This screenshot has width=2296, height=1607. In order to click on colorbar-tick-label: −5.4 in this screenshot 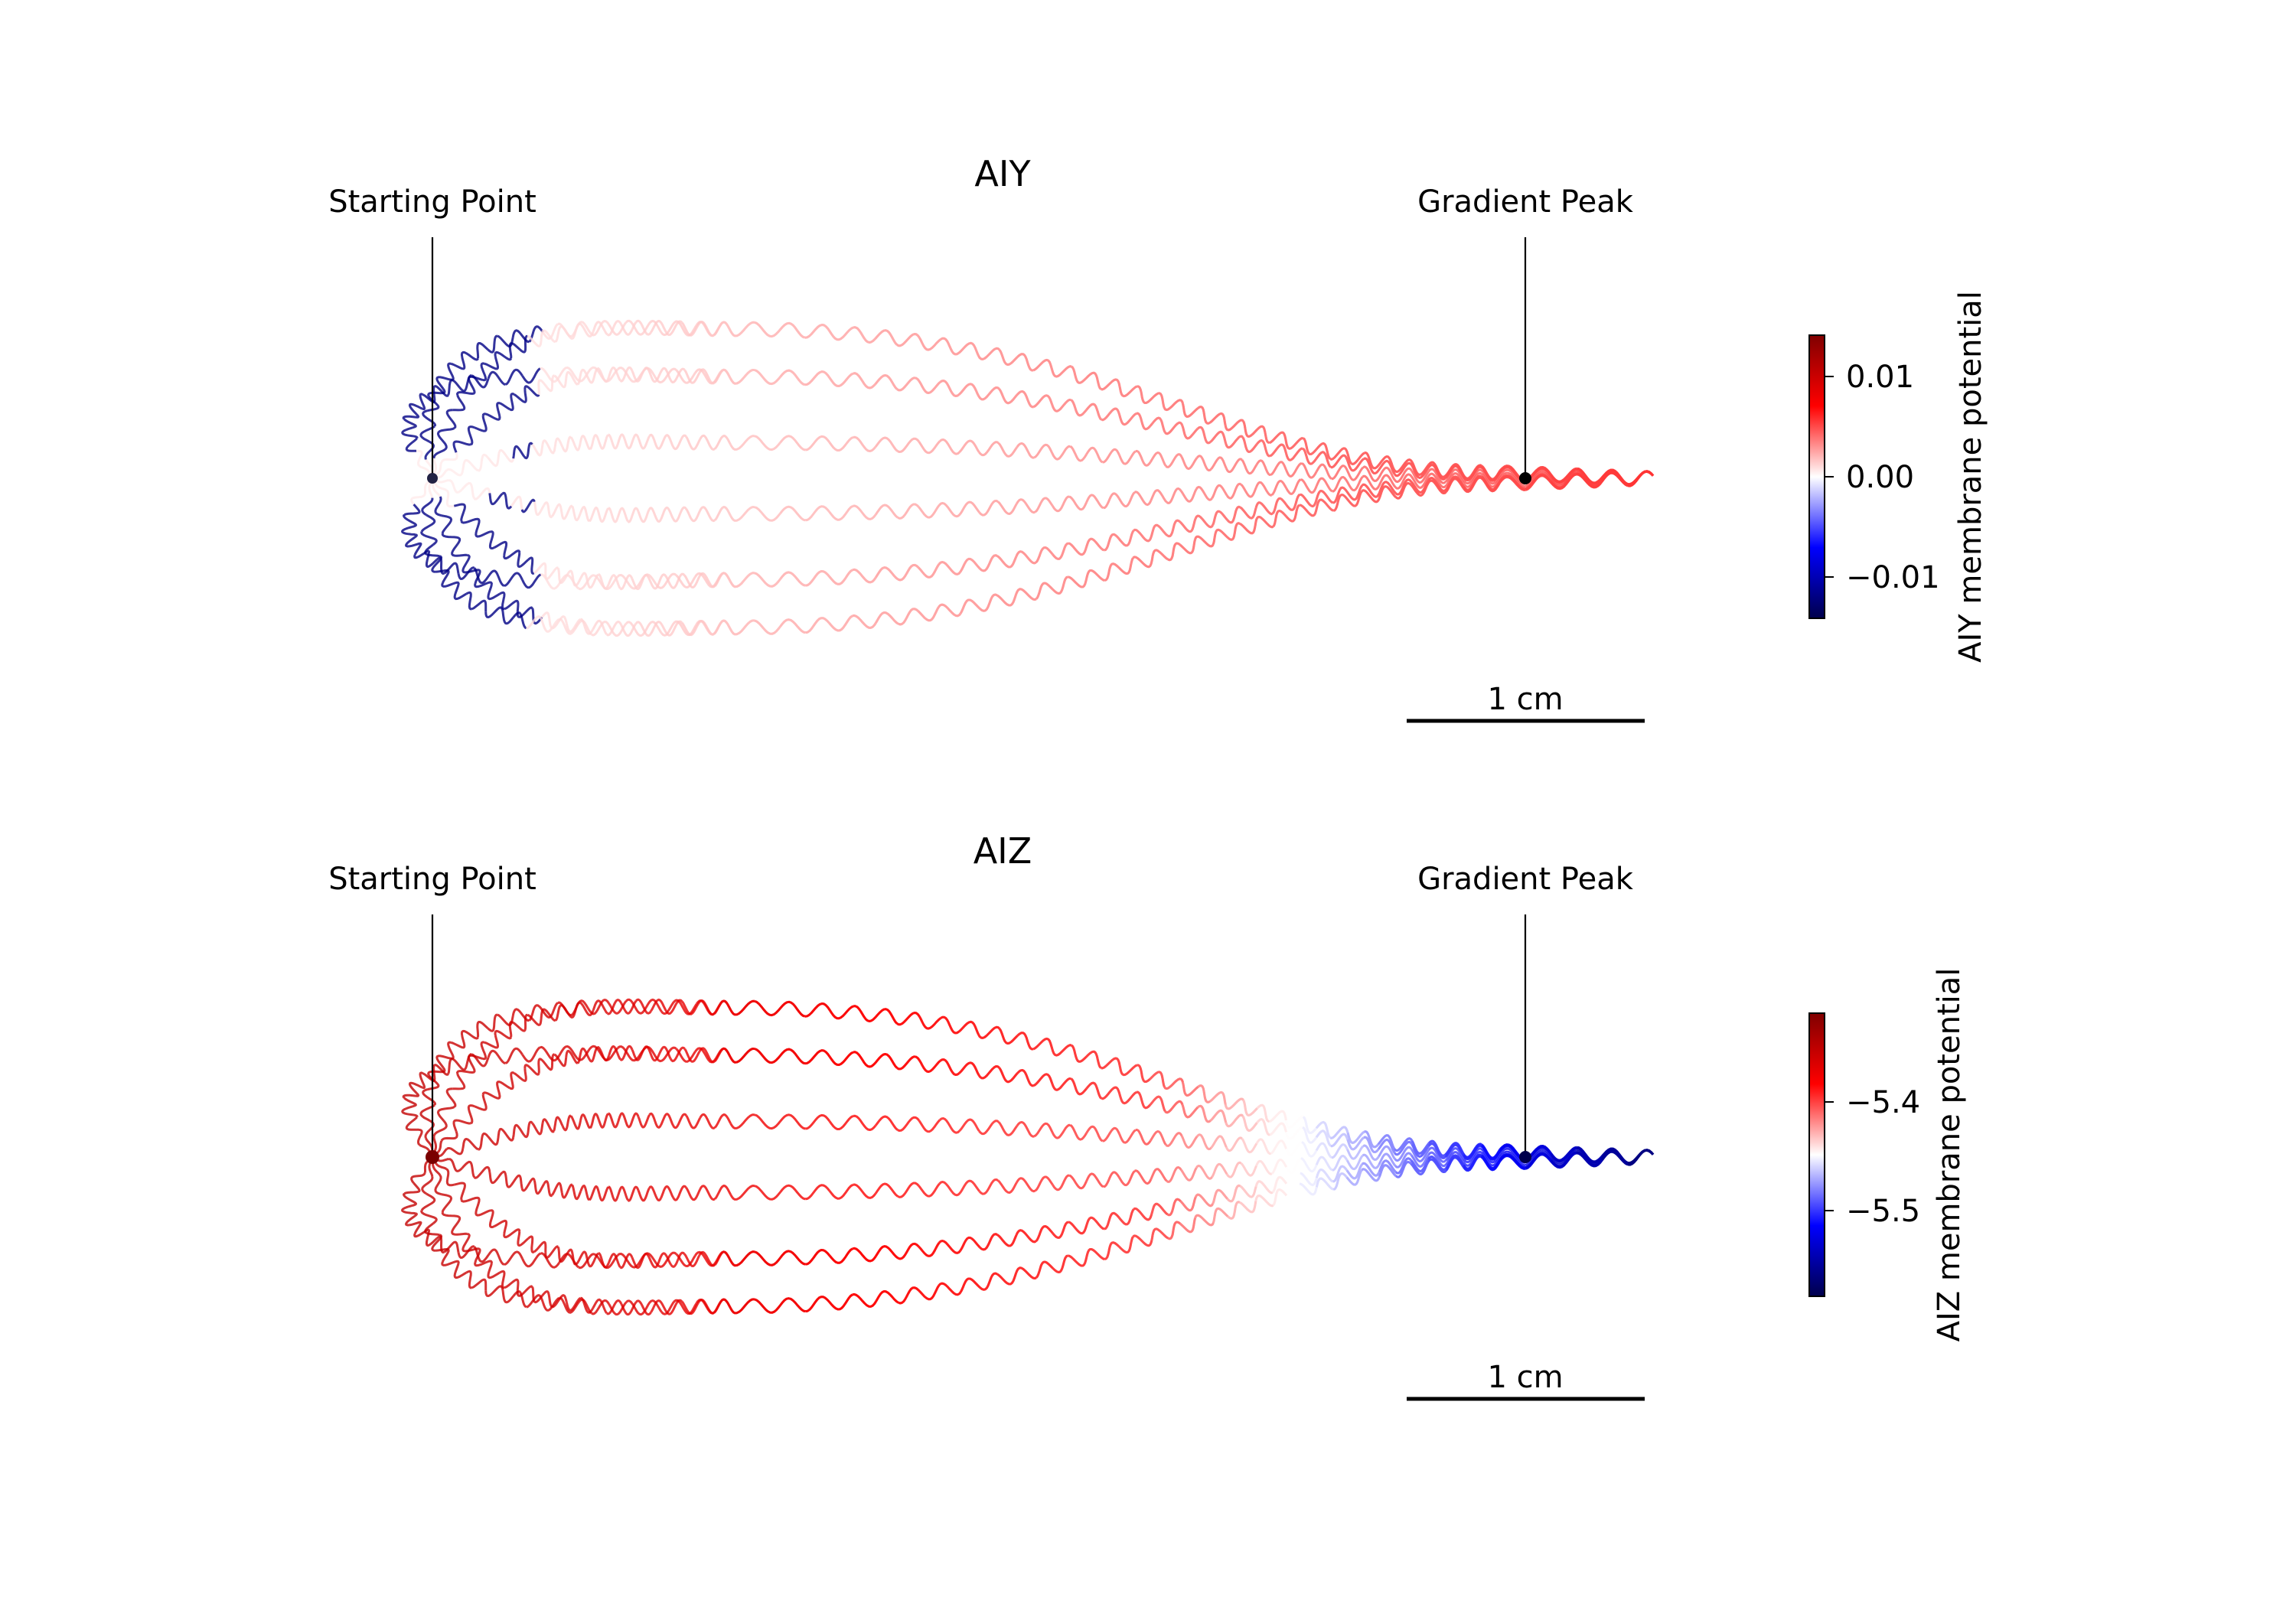, I will do `click(1883, 1102)`.